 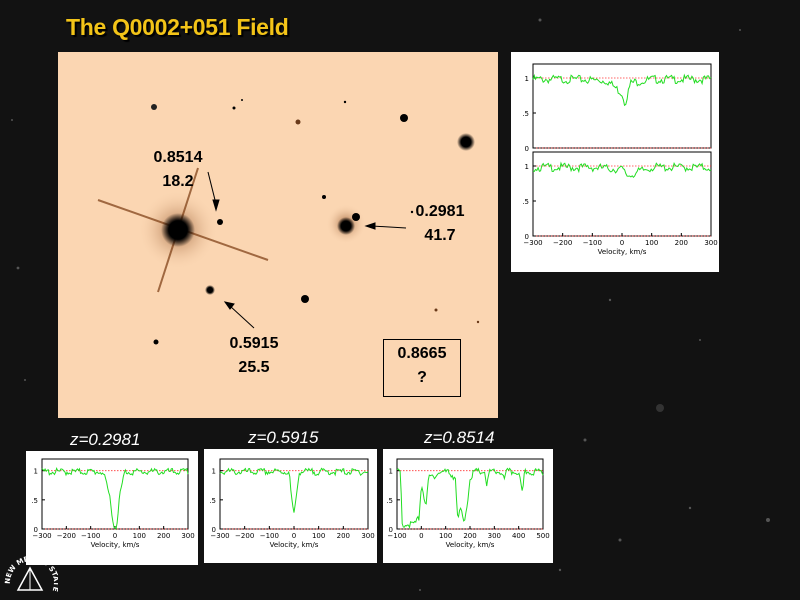 I want to click on bright-star, so click(x=178, y=230).